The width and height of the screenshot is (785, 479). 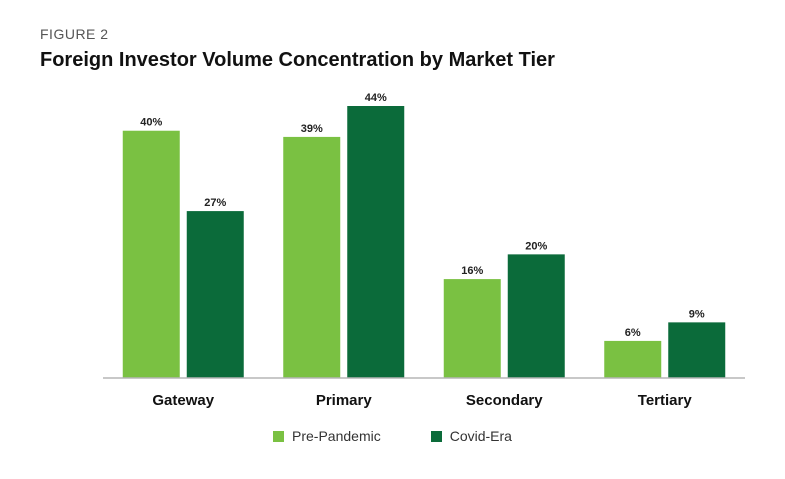 I want to click on value-label-pre-pandemic-primary: 39%, so click(x=312, y=129).